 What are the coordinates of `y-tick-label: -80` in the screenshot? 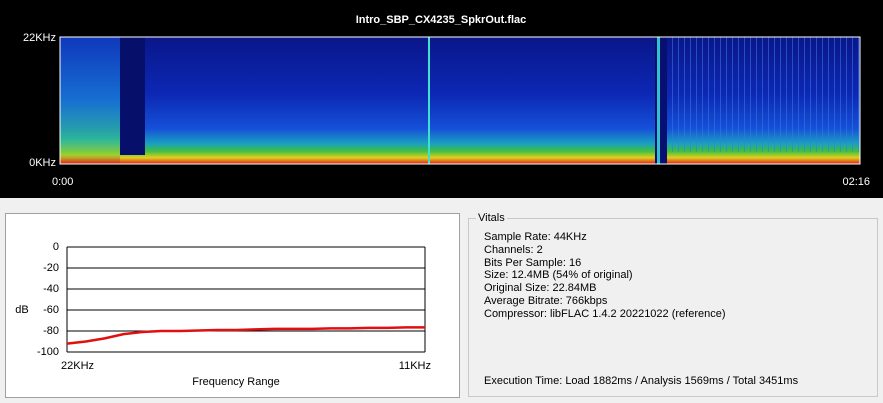 It's located at (51, 331).